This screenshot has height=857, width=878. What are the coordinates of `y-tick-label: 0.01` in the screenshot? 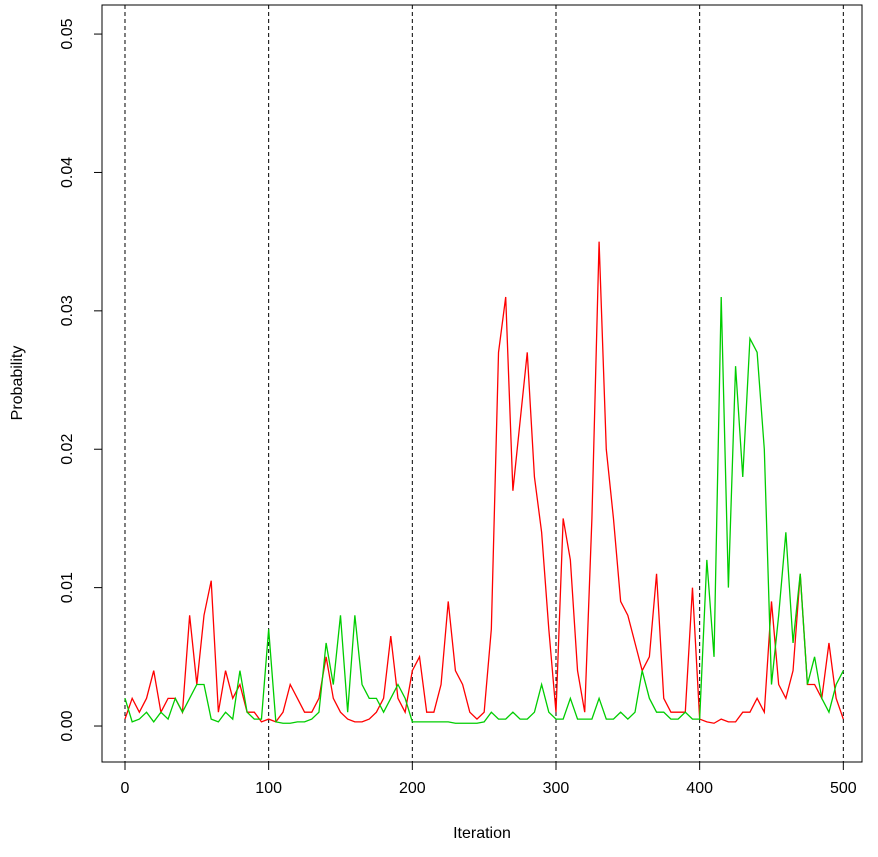 It's located at (67, 587).